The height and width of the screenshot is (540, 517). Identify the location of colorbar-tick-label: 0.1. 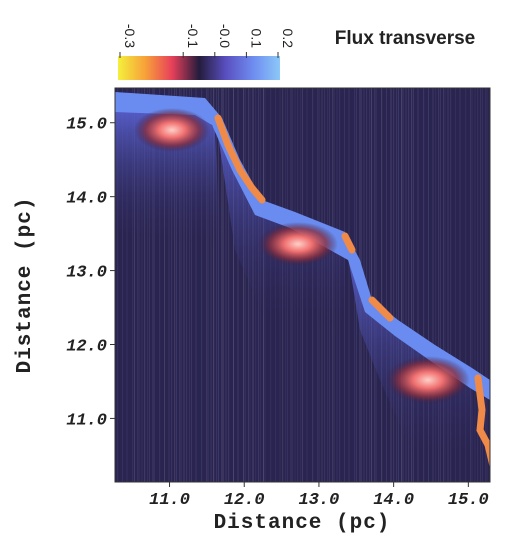
(256, 39).